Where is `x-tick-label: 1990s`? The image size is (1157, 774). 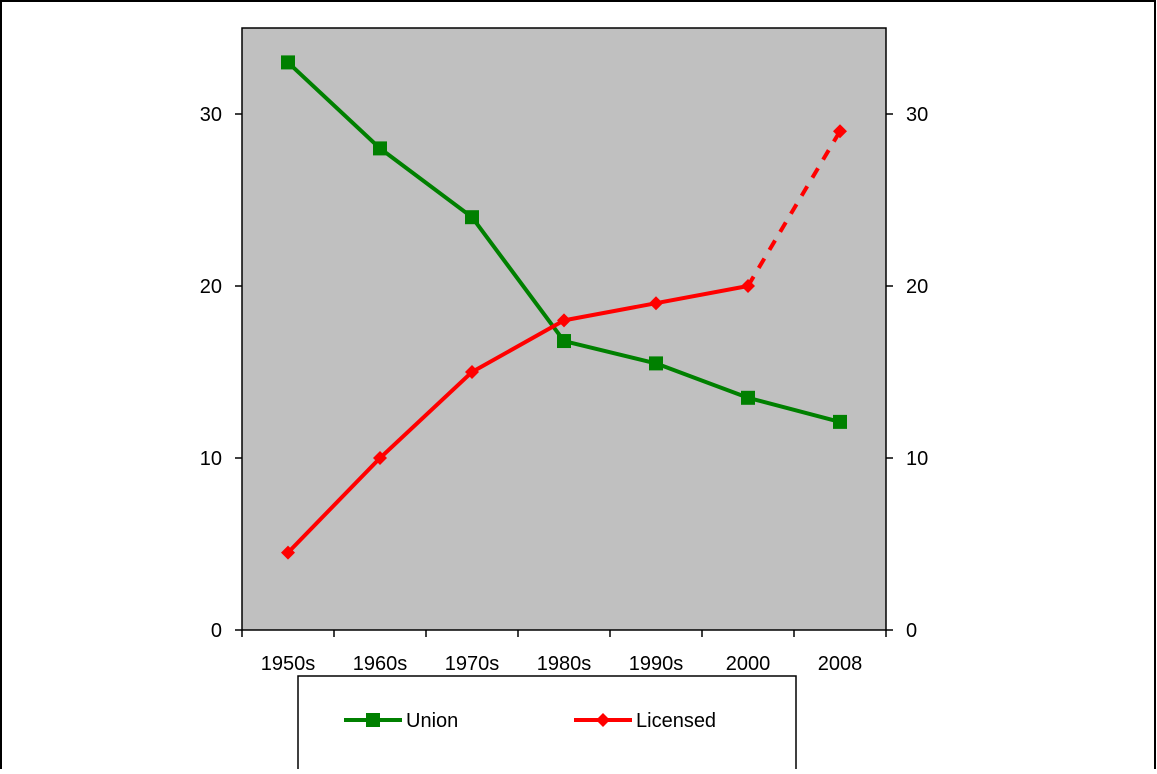
x-tick-label: 1990s is located at coordinates (656, 664).